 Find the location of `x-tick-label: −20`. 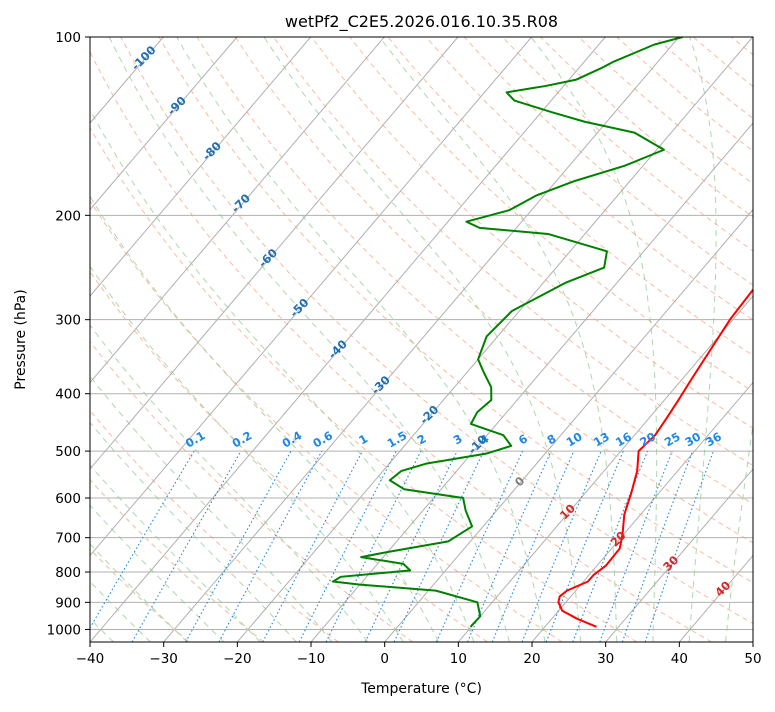

x-tick-label: −20 is located at coordinates (237, 659).